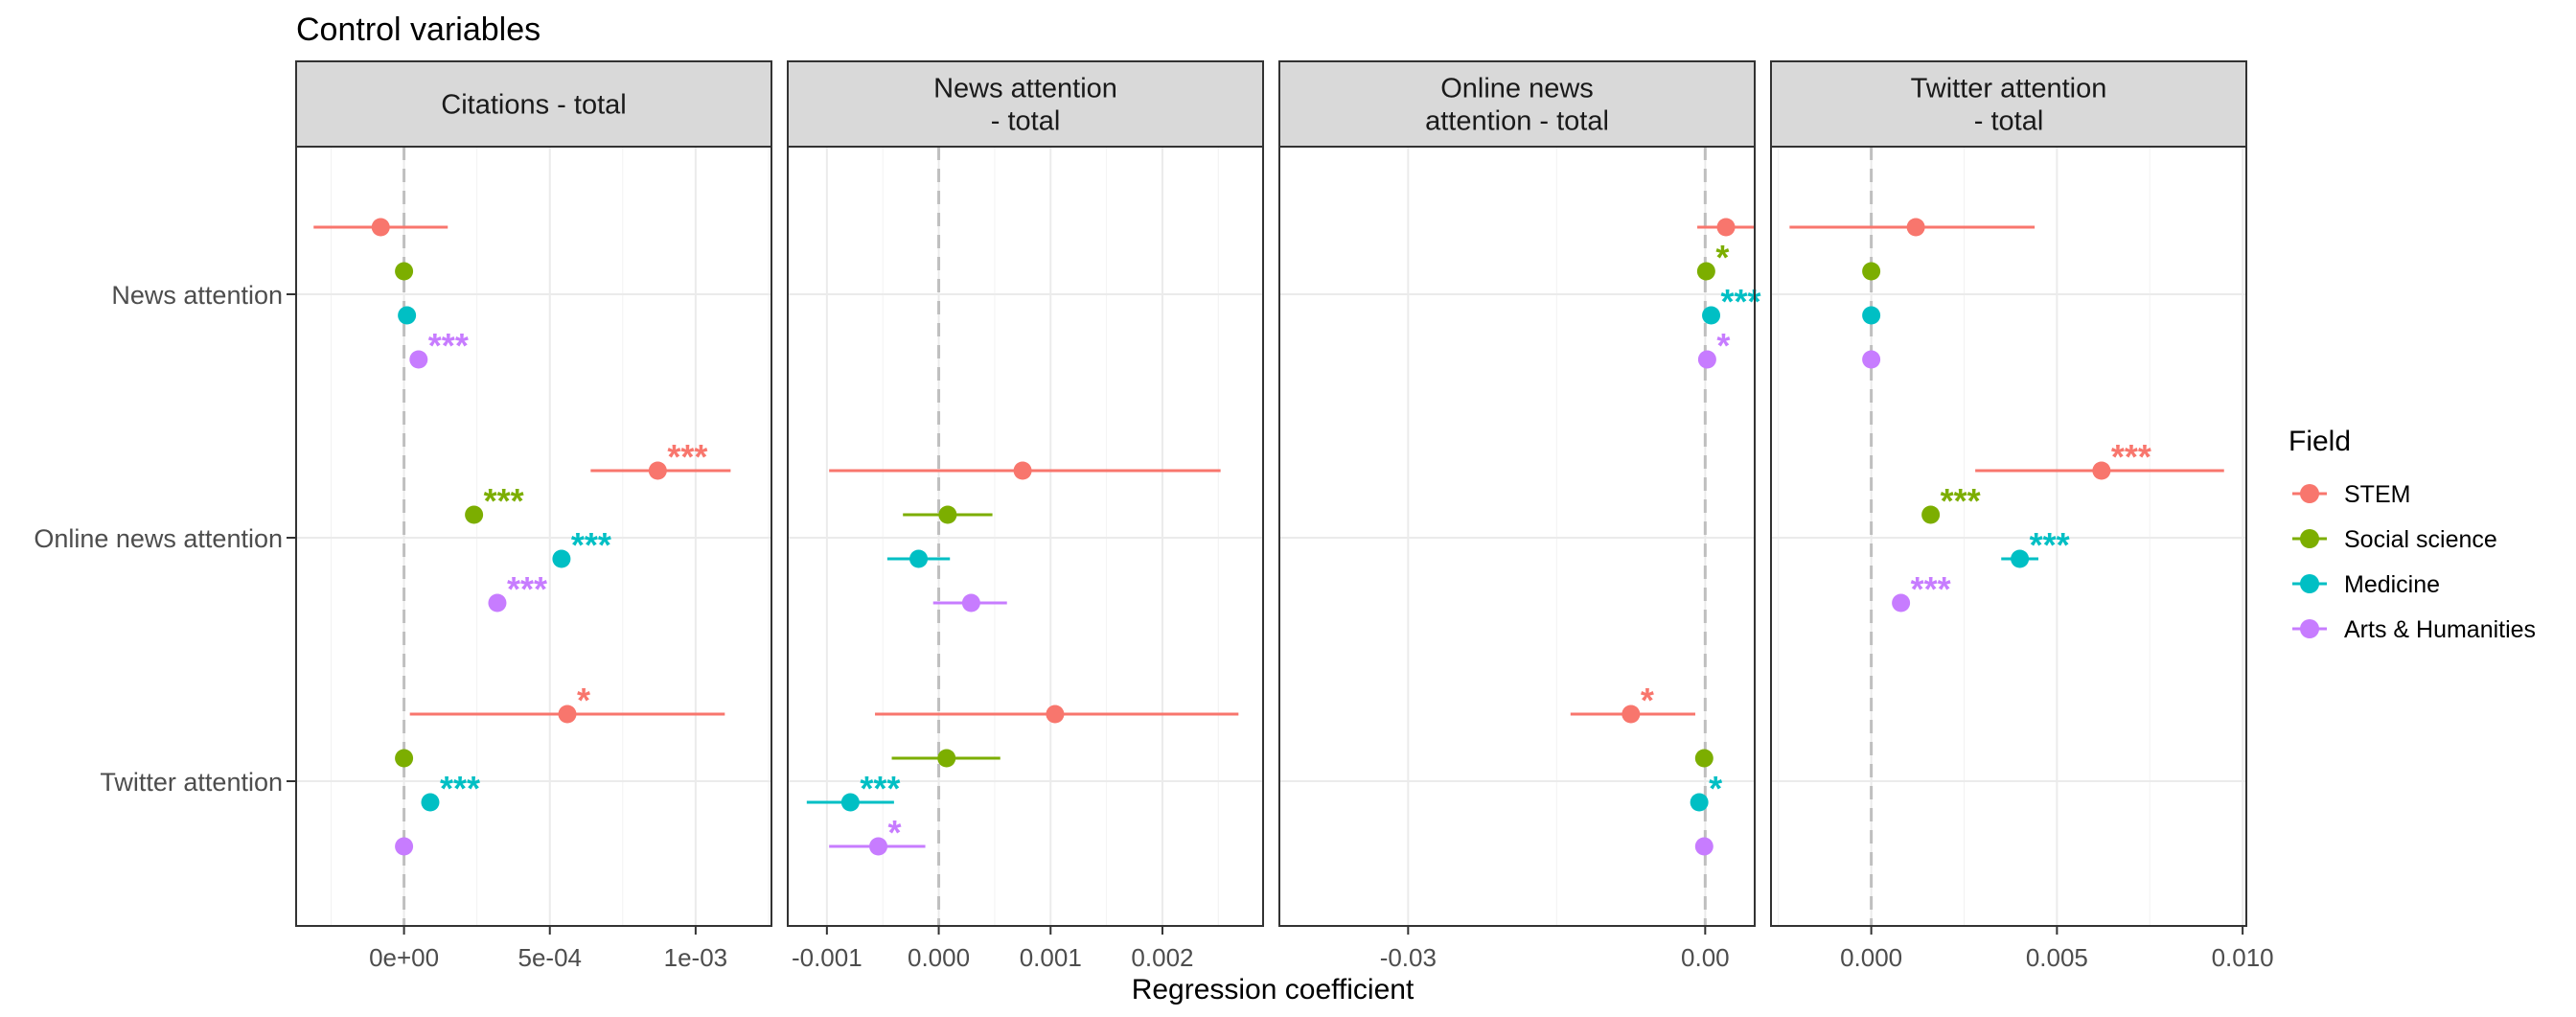  I want to click on x-tick-label: 5e-04, so click(550, 958).